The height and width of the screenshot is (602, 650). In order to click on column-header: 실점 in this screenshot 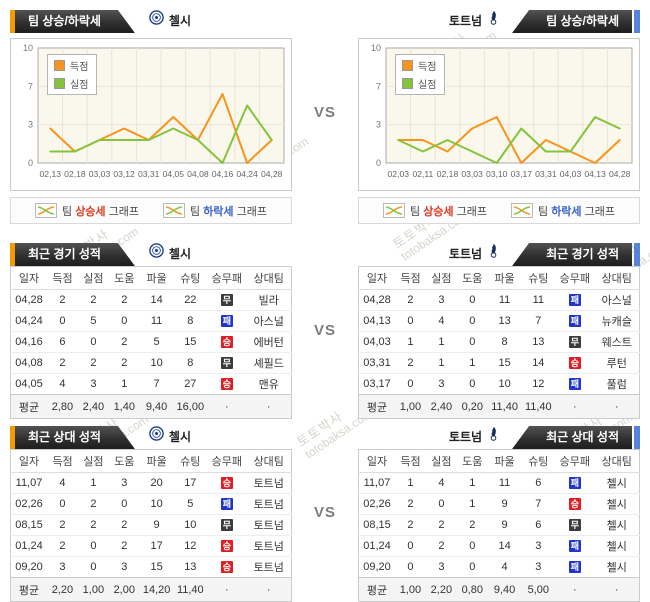, I will do `click(441, 461)`.